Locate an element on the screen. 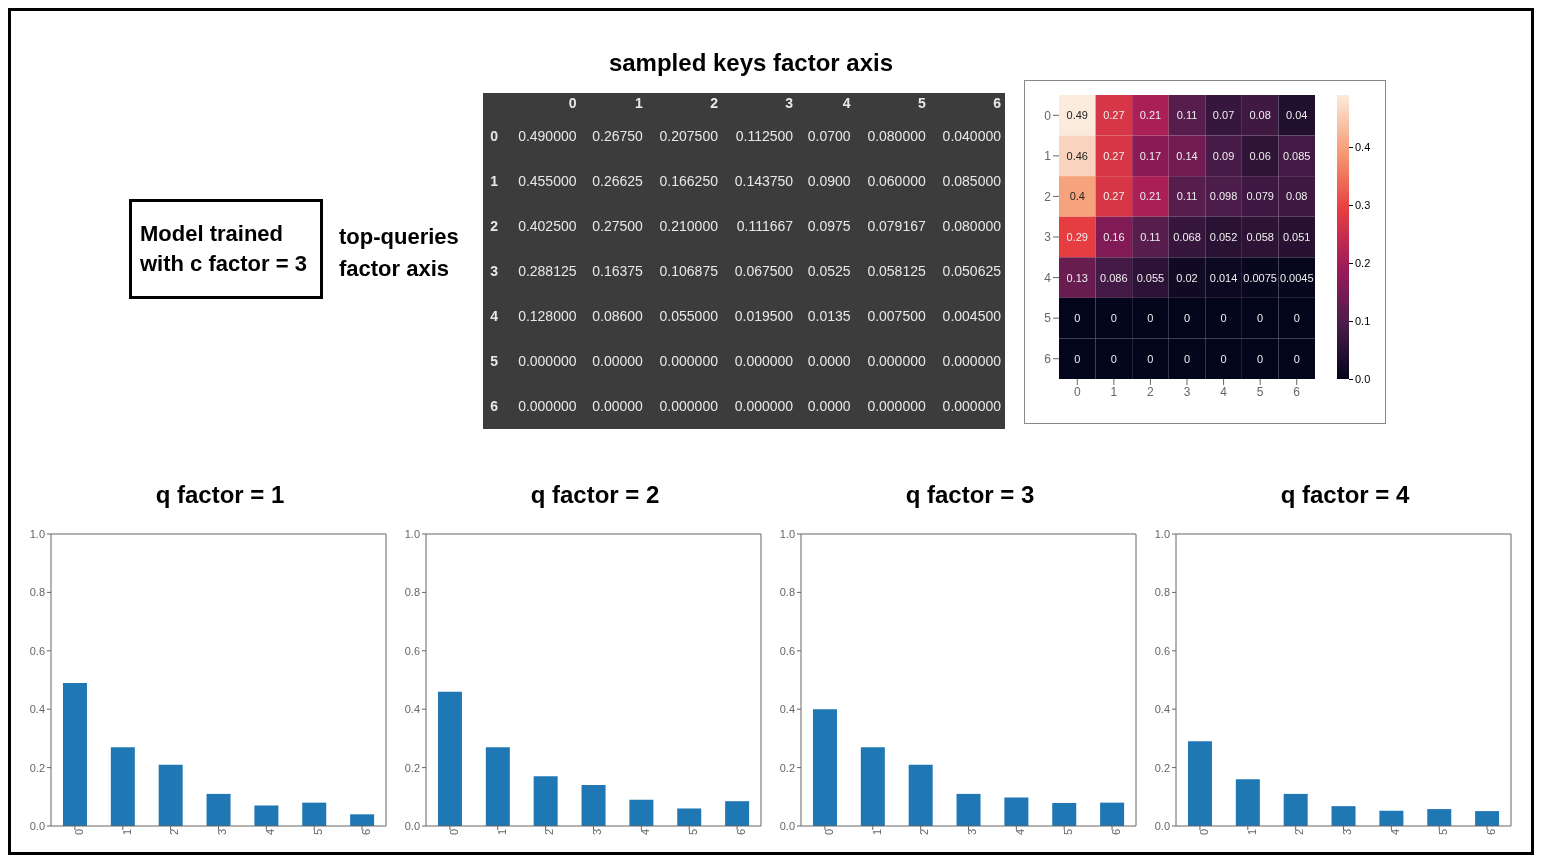 The height and width of the screenshot is (863, 1542). data-label: 0.019500 is located at coordinates (764, 317).